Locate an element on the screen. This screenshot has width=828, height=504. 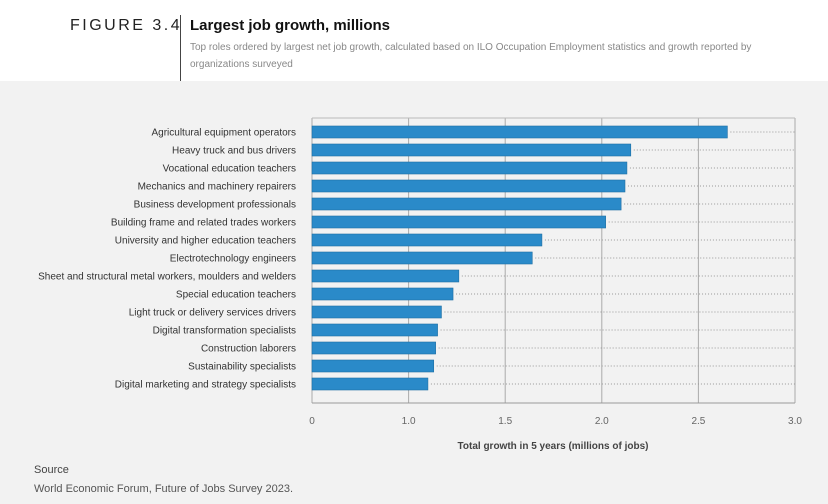
category-label: Electrotechnology engineers is located at coordinates (233, 259).